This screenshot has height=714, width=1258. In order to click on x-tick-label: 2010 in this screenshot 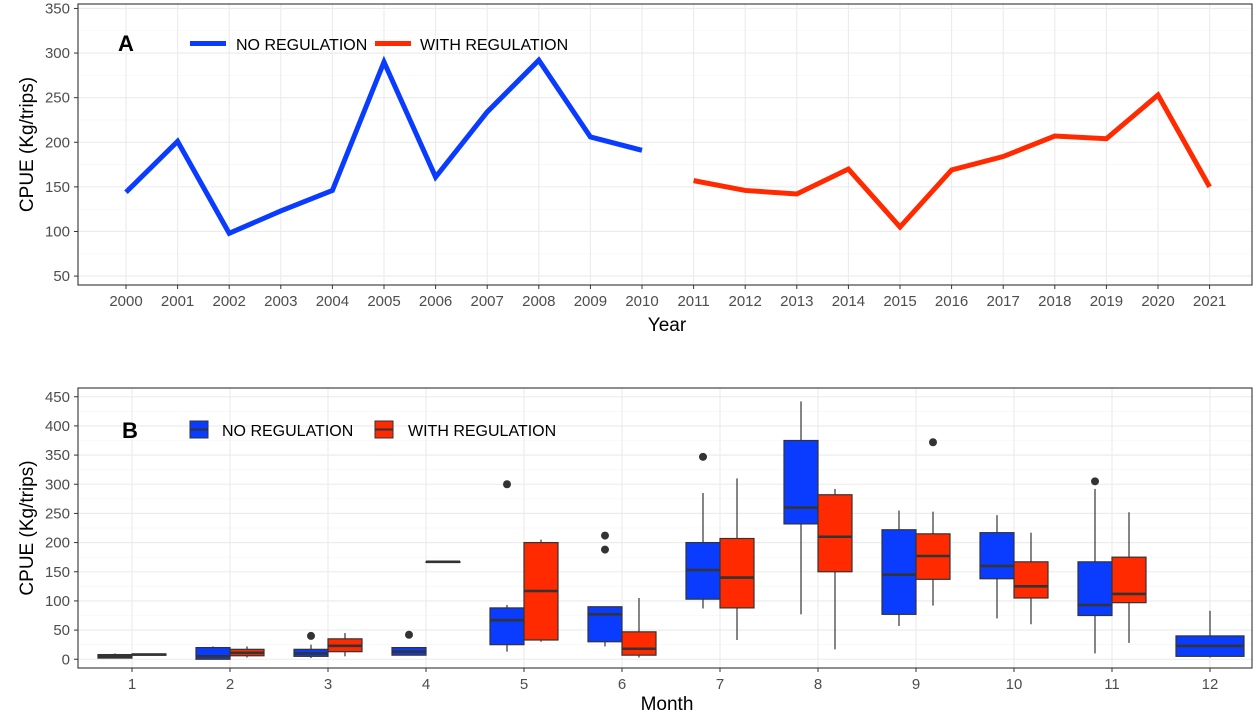, I will do `click(641, 301)`.